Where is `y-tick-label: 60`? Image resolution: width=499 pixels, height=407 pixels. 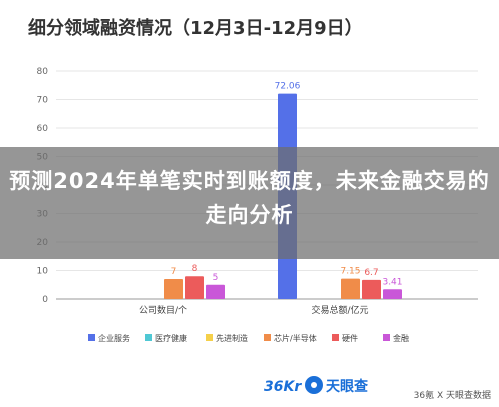
y-tick-label: 60 is located at coordinates (43, 129).